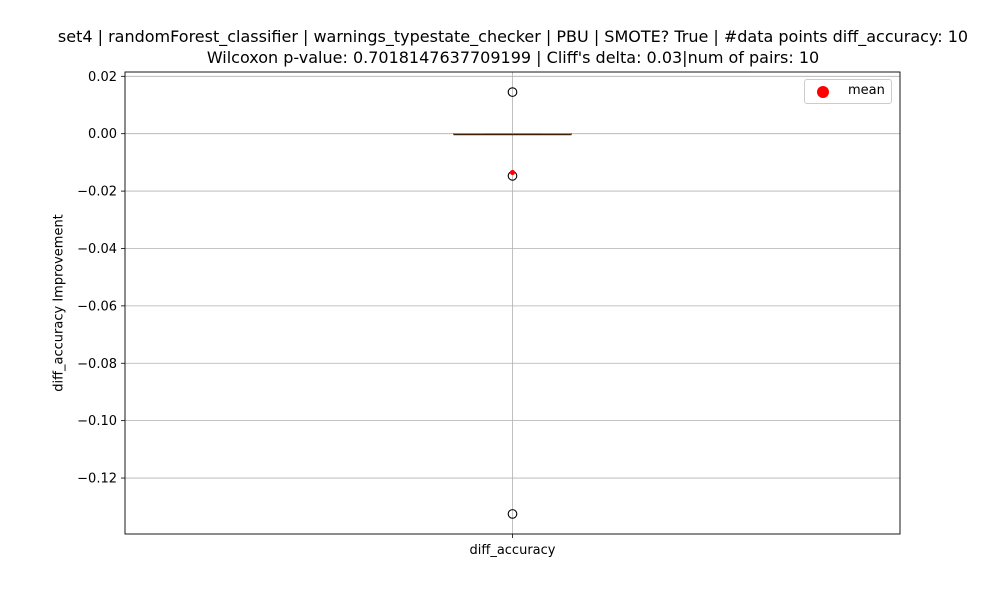 The image size is (1000, 600). What do you see at coordinates (97, 306) in the screenshot?
I see `y-tick-label: −0.06` at bounding box center [97, 306].